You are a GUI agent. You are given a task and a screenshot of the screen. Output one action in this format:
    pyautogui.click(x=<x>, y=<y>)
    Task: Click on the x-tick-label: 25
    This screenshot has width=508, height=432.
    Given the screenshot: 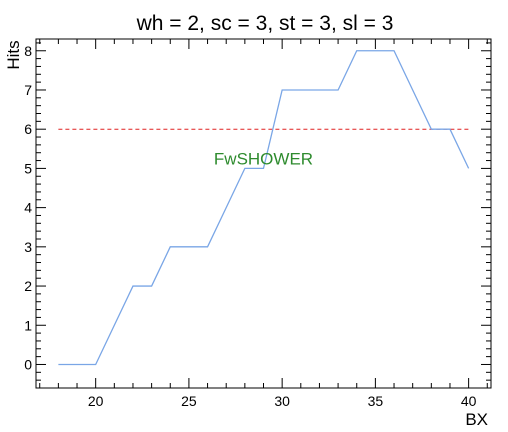 What is the action you would take?
    pyautogui.click(x=189, y=401)
    